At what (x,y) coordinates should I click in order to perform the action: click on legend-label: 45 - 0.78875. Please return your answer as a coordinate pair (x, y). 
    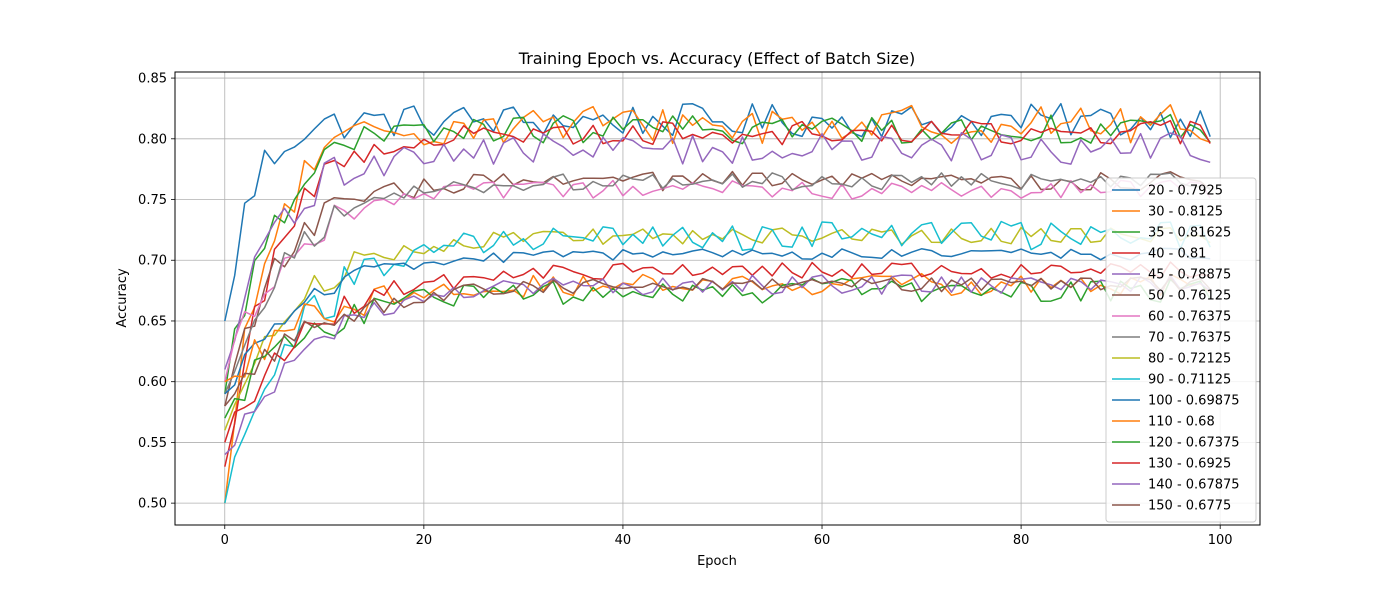
    Looking at the image, I should click on (1189, 275).